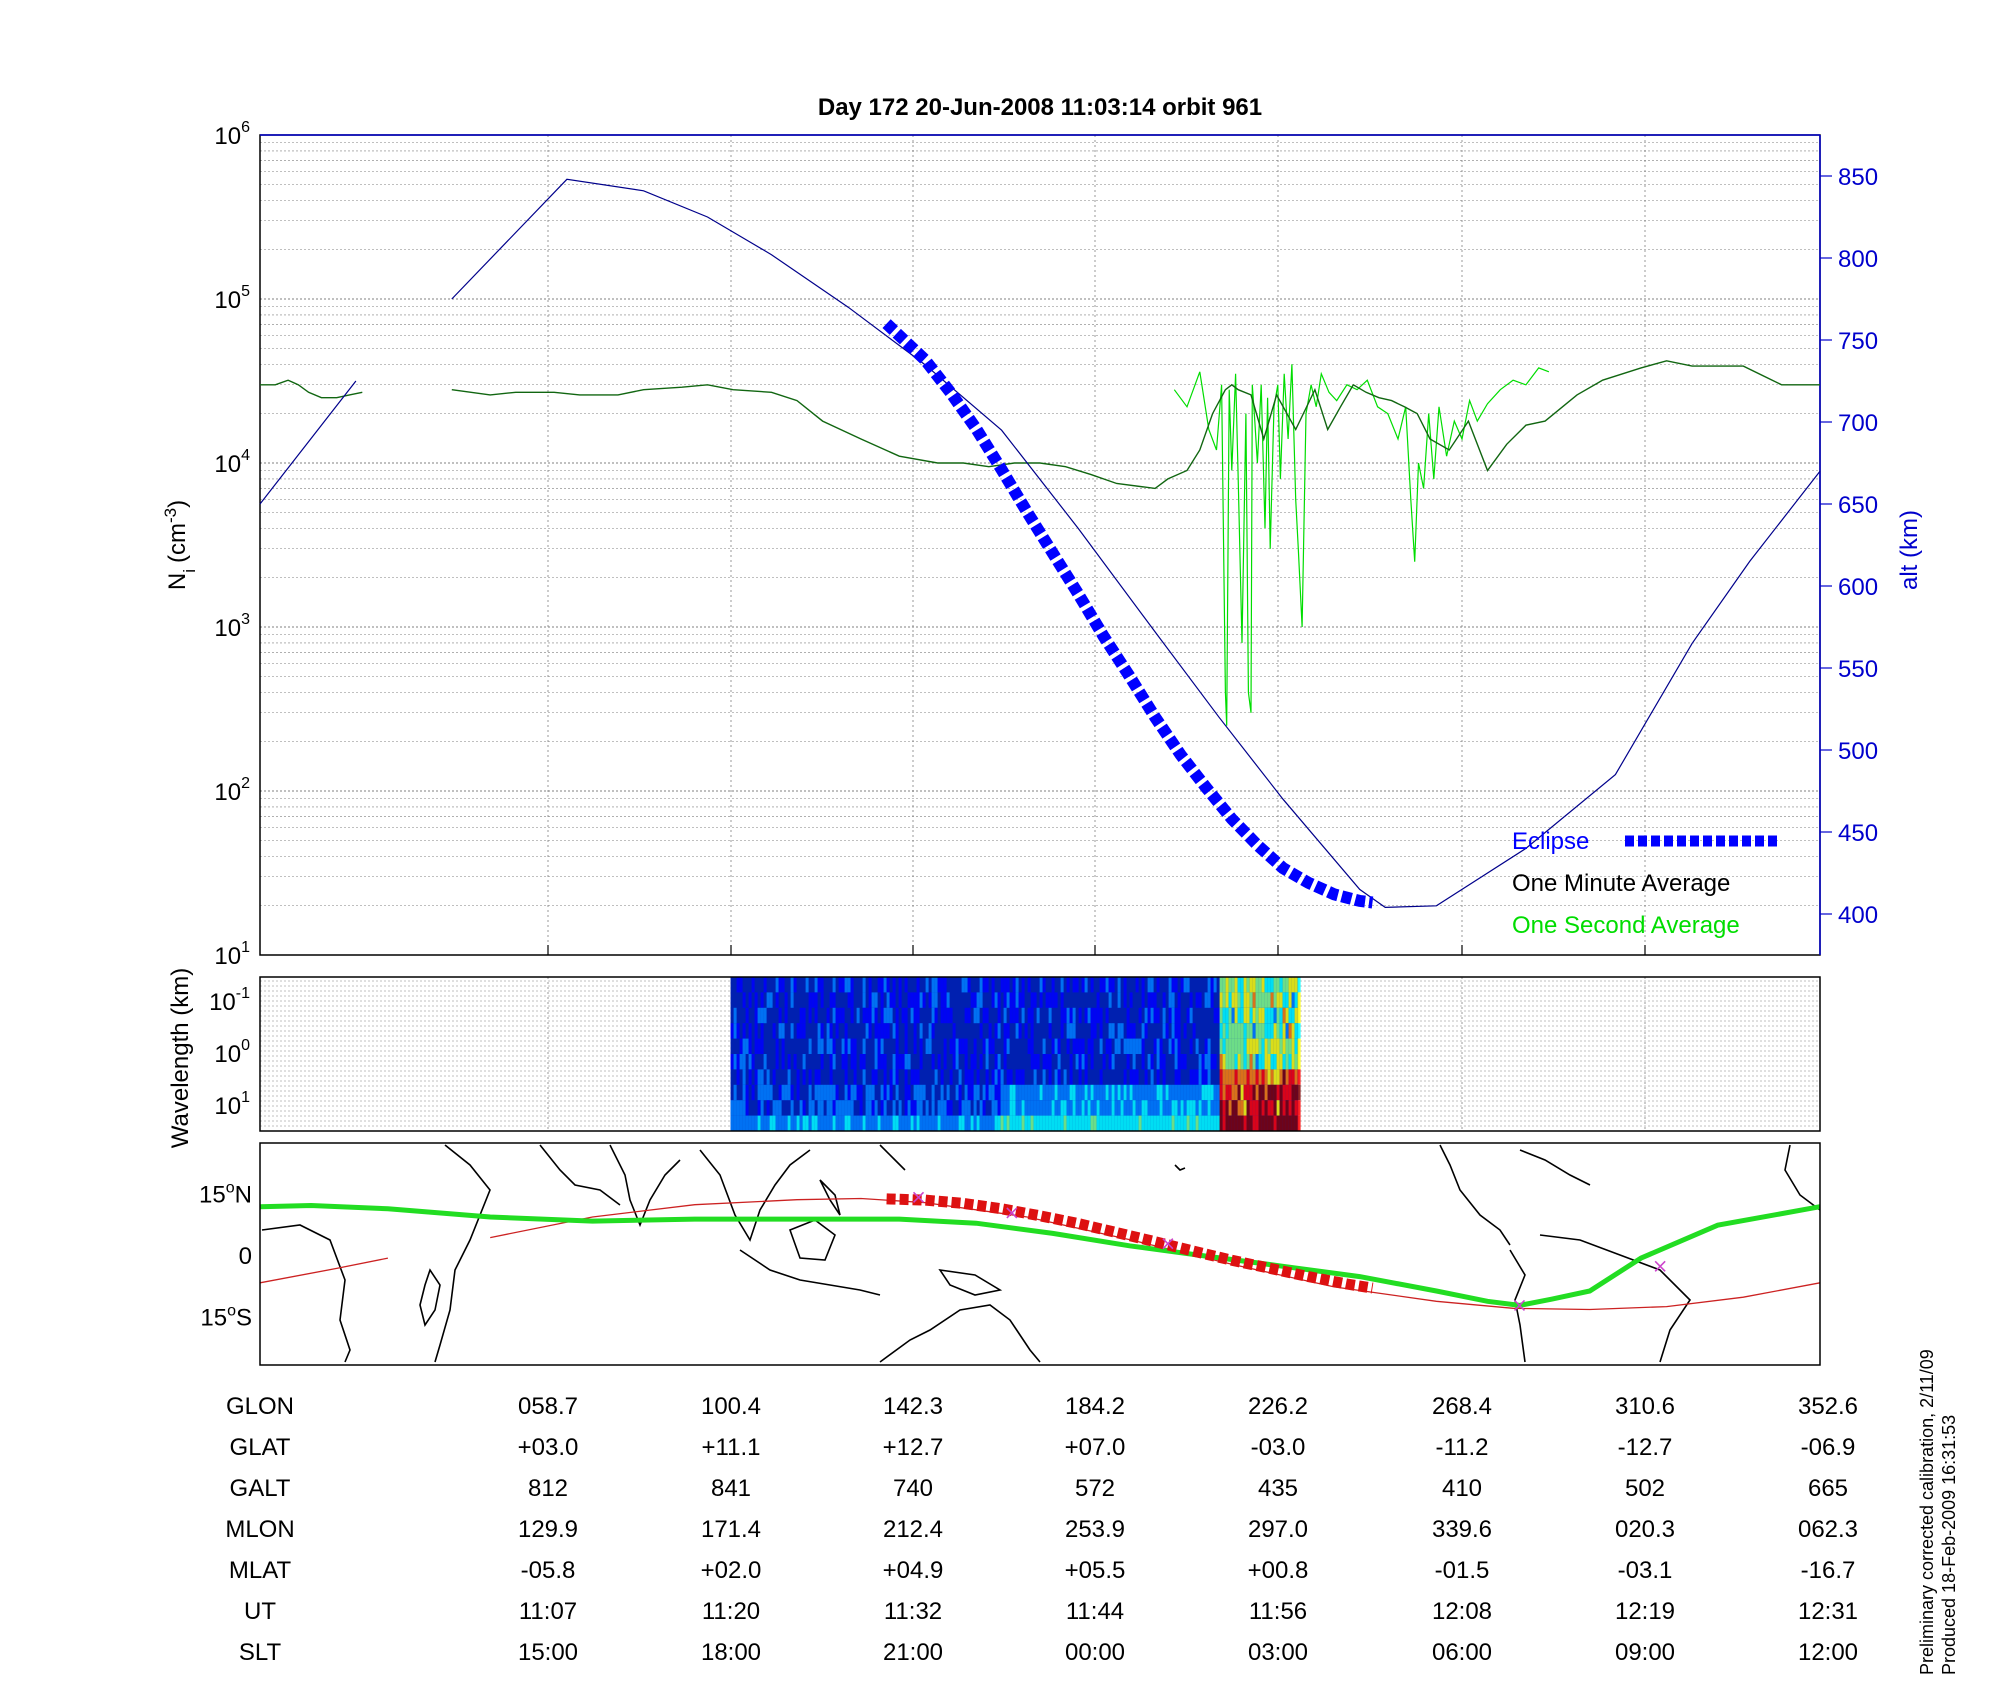 Image resolution: width=2000 pixels, height=1700 pixels. Describe the element at coordinates (1949, 1545) in the screenshot. I see `production-date-note: Produced 18-Feb-2009 16:31:53` at that location.